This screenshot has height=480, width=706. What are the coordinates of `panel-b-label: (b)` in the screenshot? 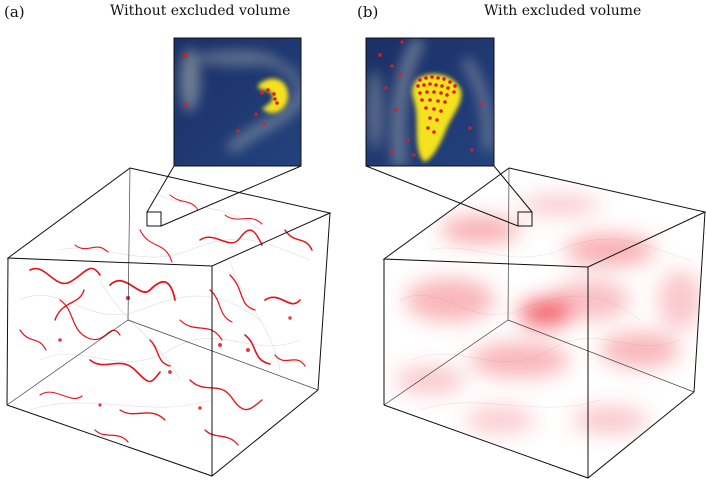 It's located at (368, 12).